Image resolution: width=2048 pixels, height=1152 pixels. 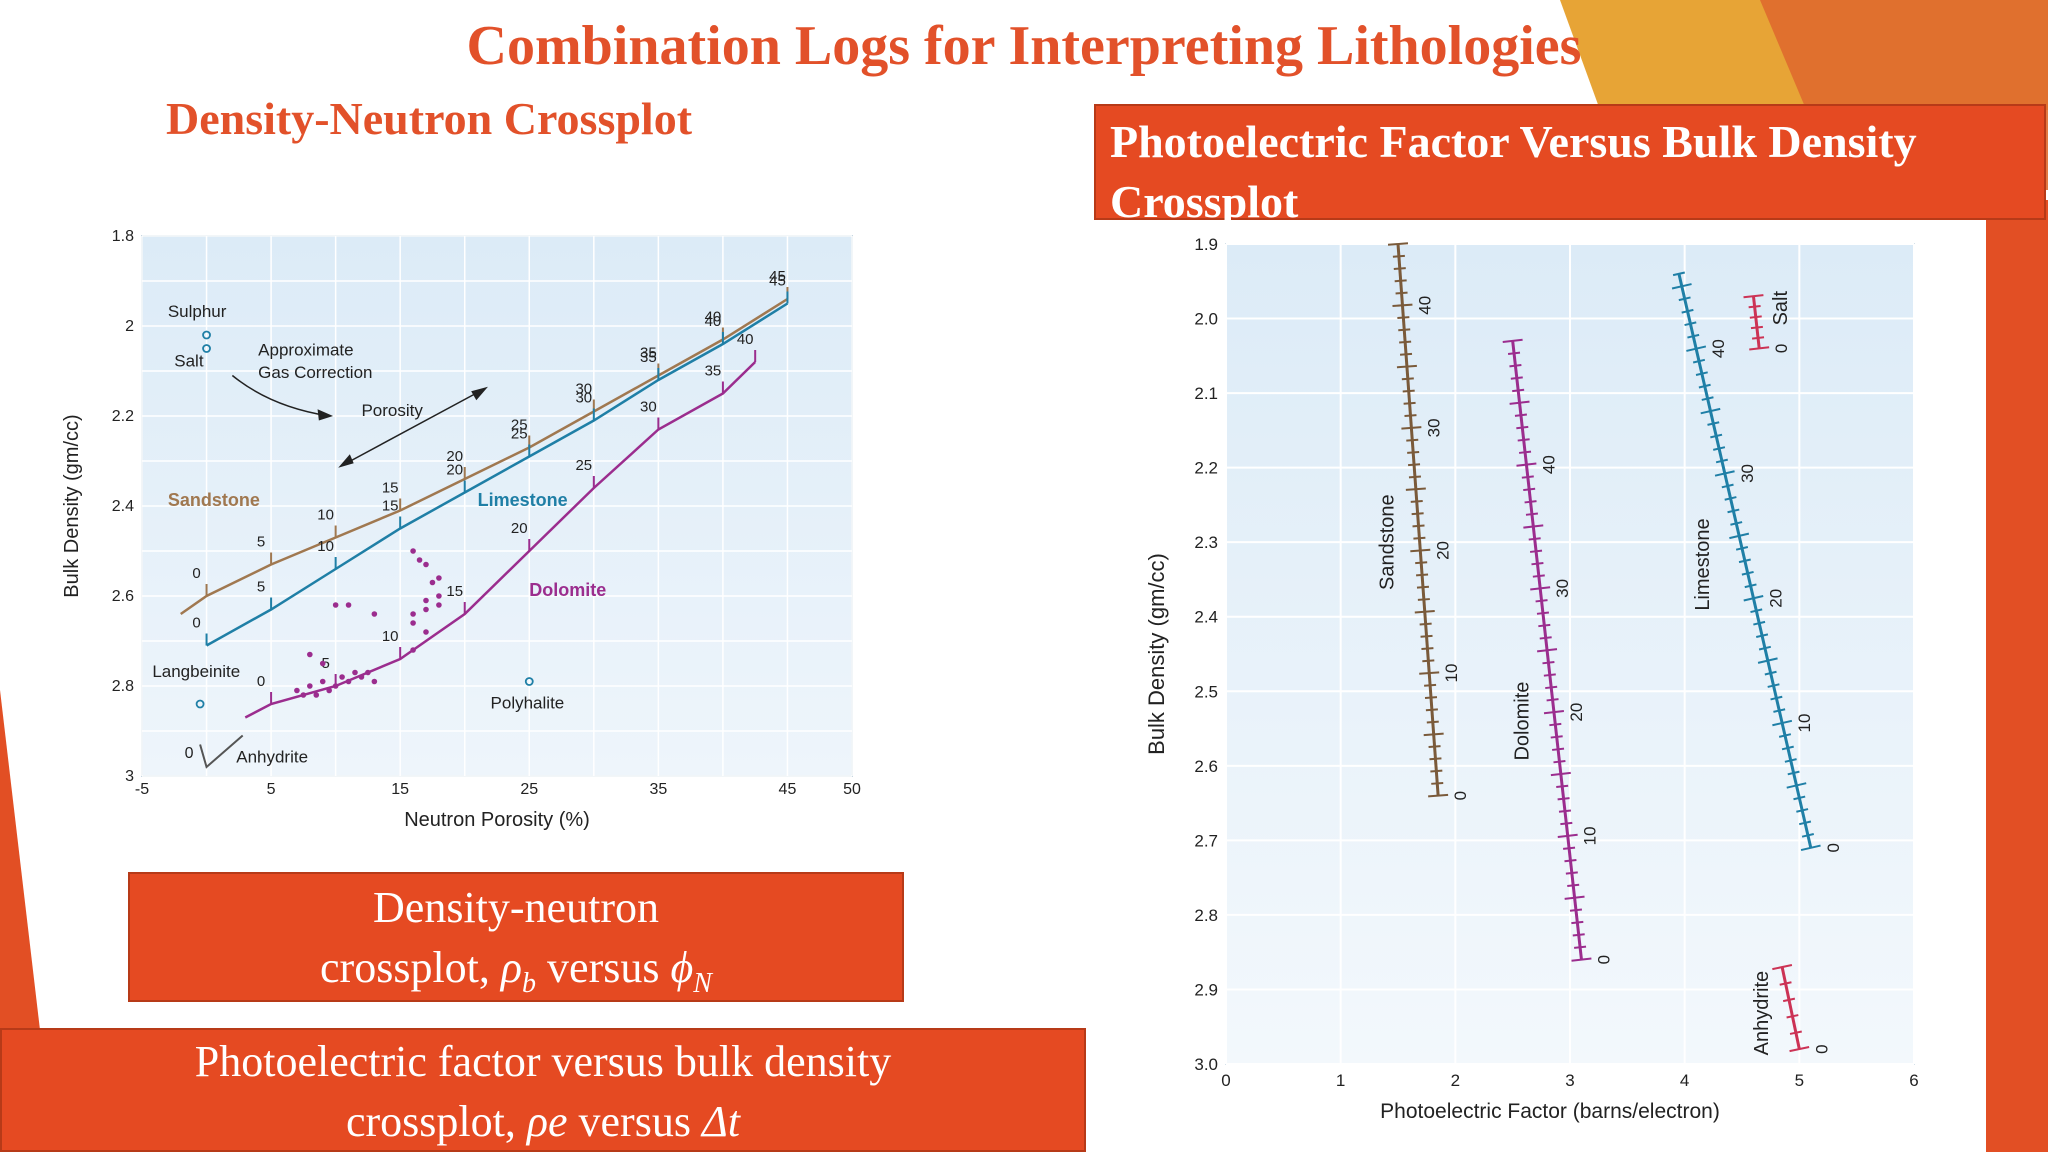 I want to click on x-tick-label: 15, so click(x=400, y=789).